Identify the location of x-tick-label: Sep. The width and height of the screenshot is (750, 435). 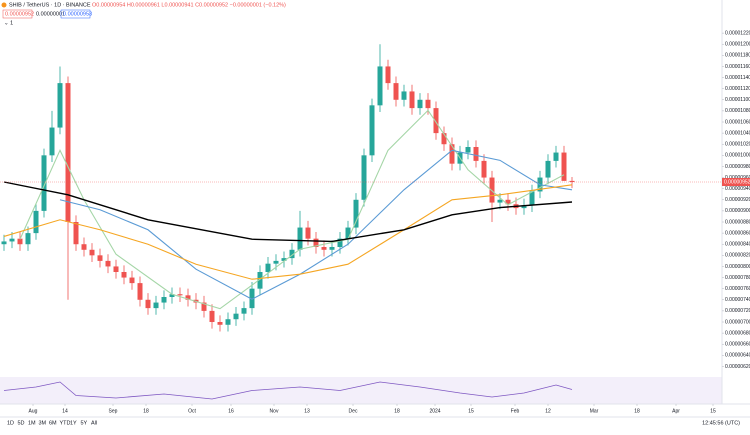
(113, 411).